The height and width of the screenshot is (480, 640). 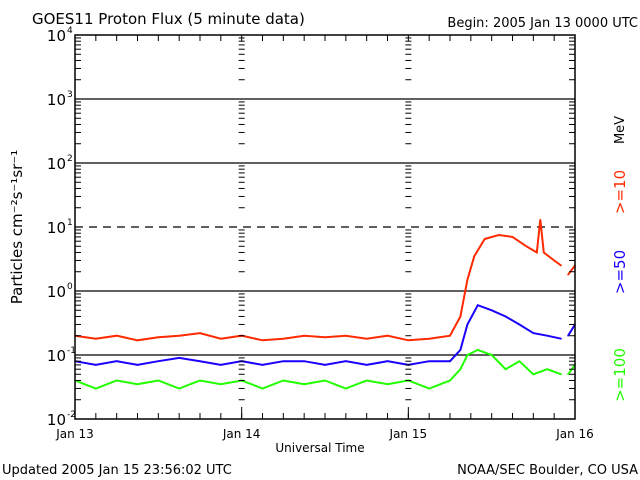 What do you see at coordinates (319, 448) in the screenshot?
I see `x-axis-label: Universal Time` at bounding box center [319, 448].